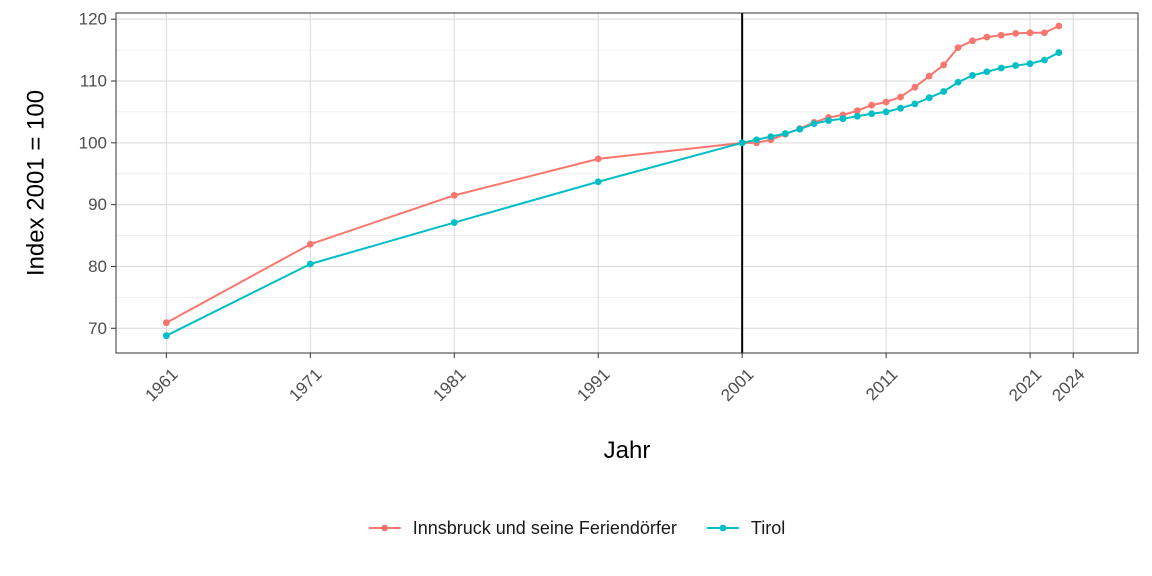  Describe the element at coordinates (737, 385) in the screenshot. I see `x-tick-label: 2001` at that location.